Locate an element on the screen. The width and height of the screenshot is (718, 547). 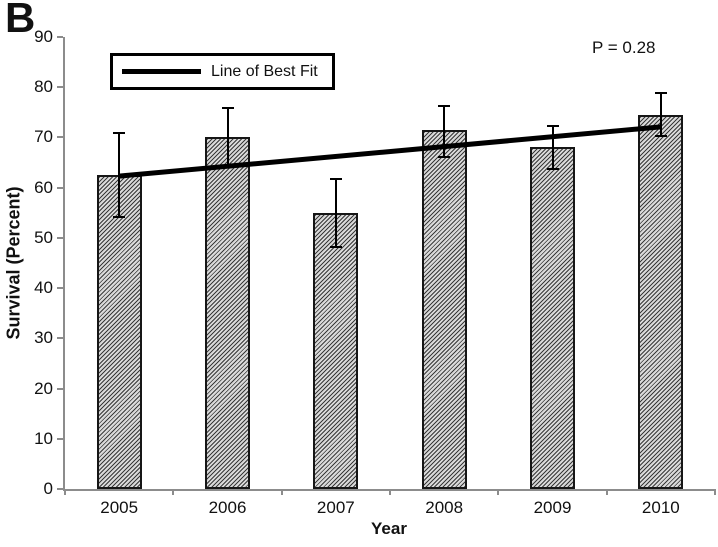
x-axis-tick-label: 2009 is located at coordinates (552, 507).